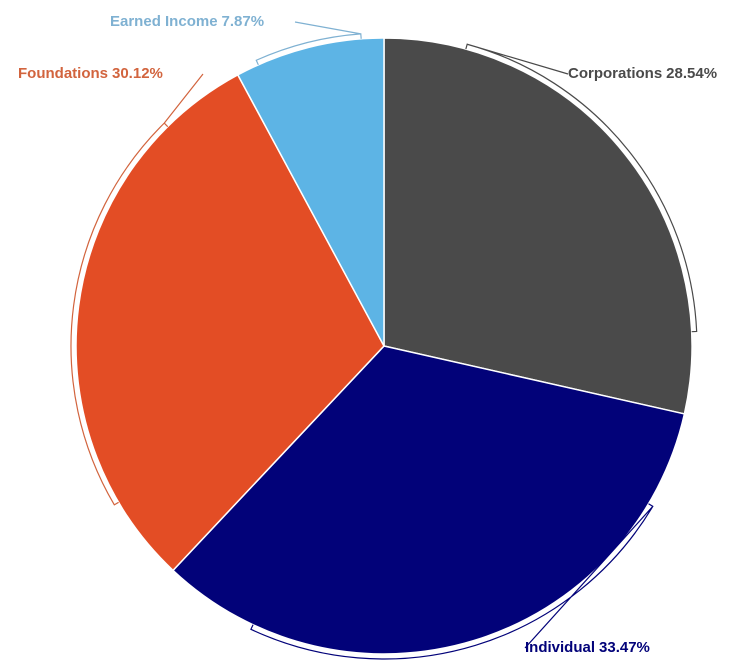 Image resolution: width=752 pixels, height=670 pixels. I want to click on slice-label: Earned Income 7.87%, so click(187, 21).